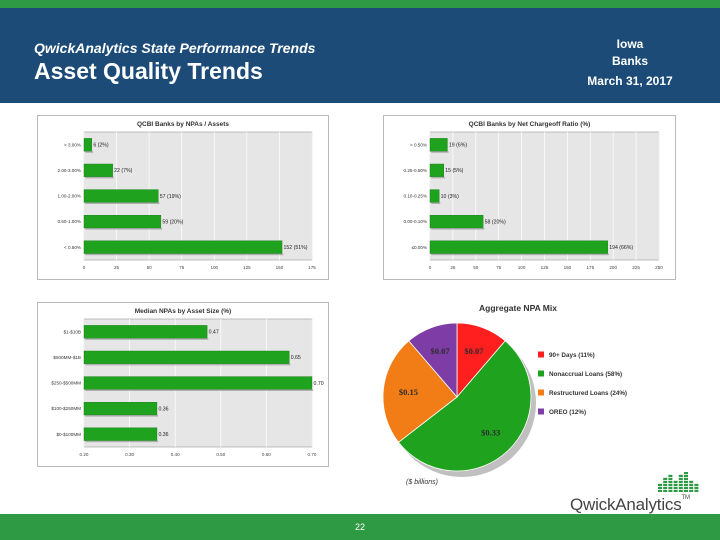 This screenshot has height=540, width=720. Describe the element at coordinates (450, 197) in the screenshot. I see `bar-value-label: 10 (3%)` at that location.